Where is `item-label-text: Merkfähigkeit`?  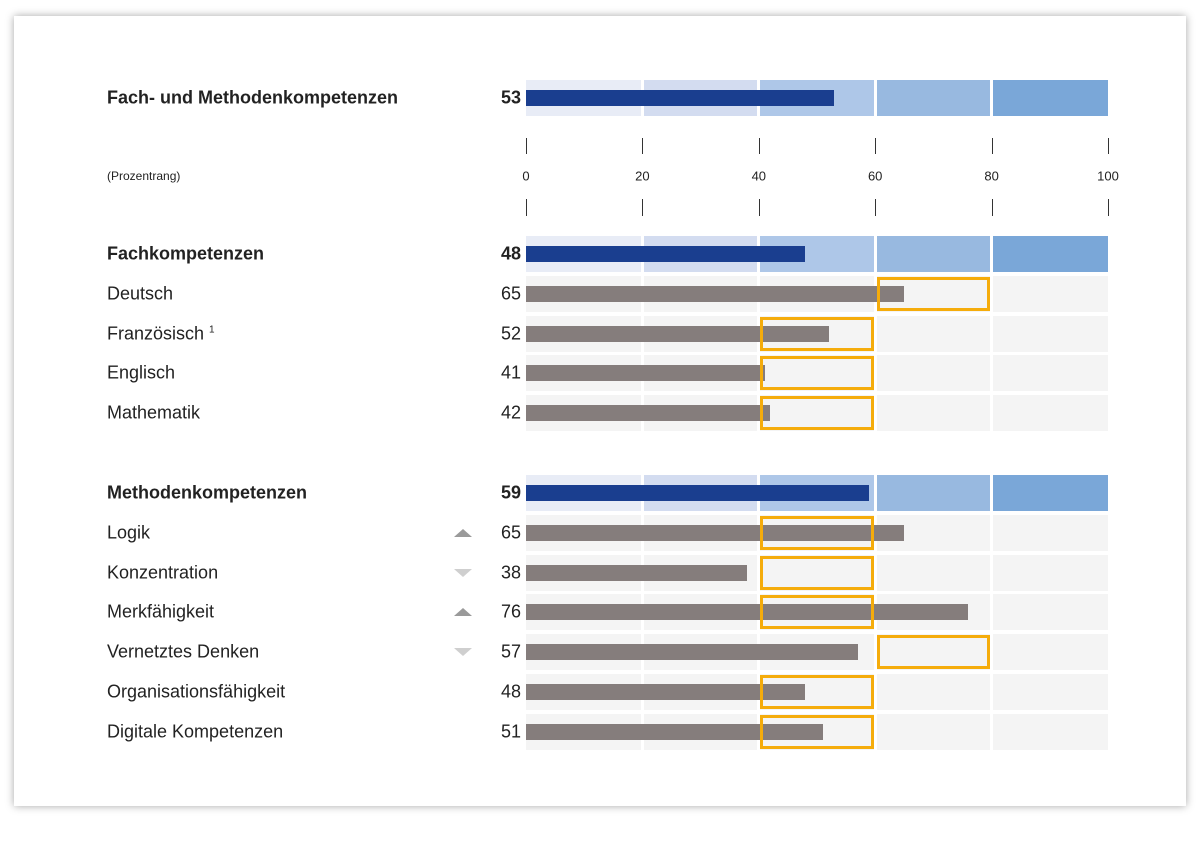
item-label-text: Merkfähigkeit is located at coordinates (161, 611).